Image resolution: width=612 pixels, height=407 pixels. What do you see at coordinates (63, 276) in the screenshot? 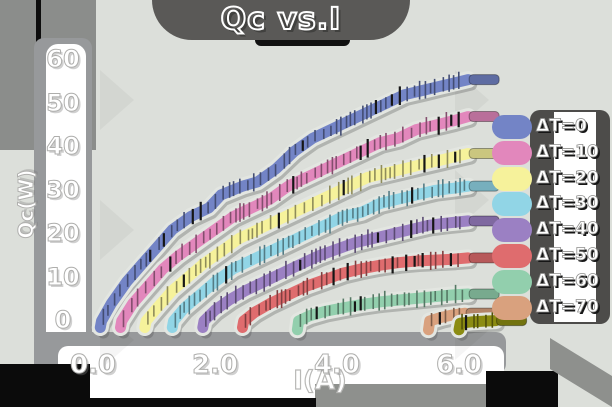
I see `y-tick-label: 10` at bounding box center [63, 276].